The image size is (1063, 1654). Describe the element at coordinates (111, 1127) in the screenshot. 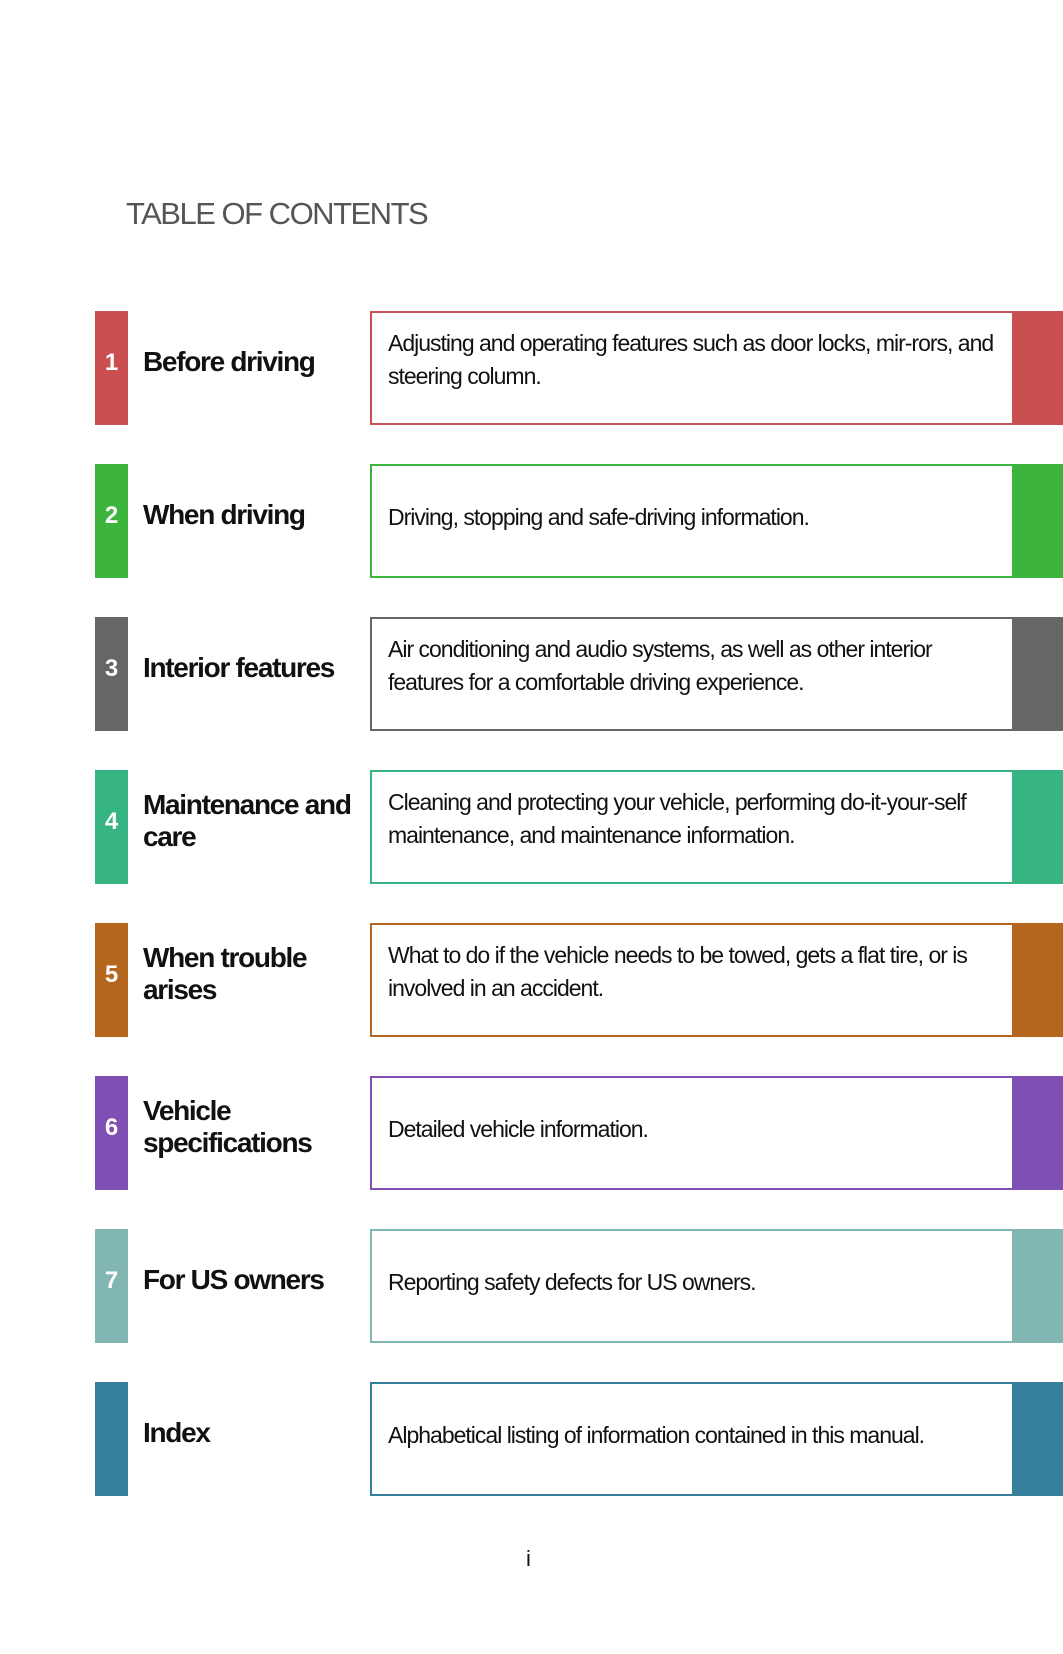

I see `section-number: 6` at that location.